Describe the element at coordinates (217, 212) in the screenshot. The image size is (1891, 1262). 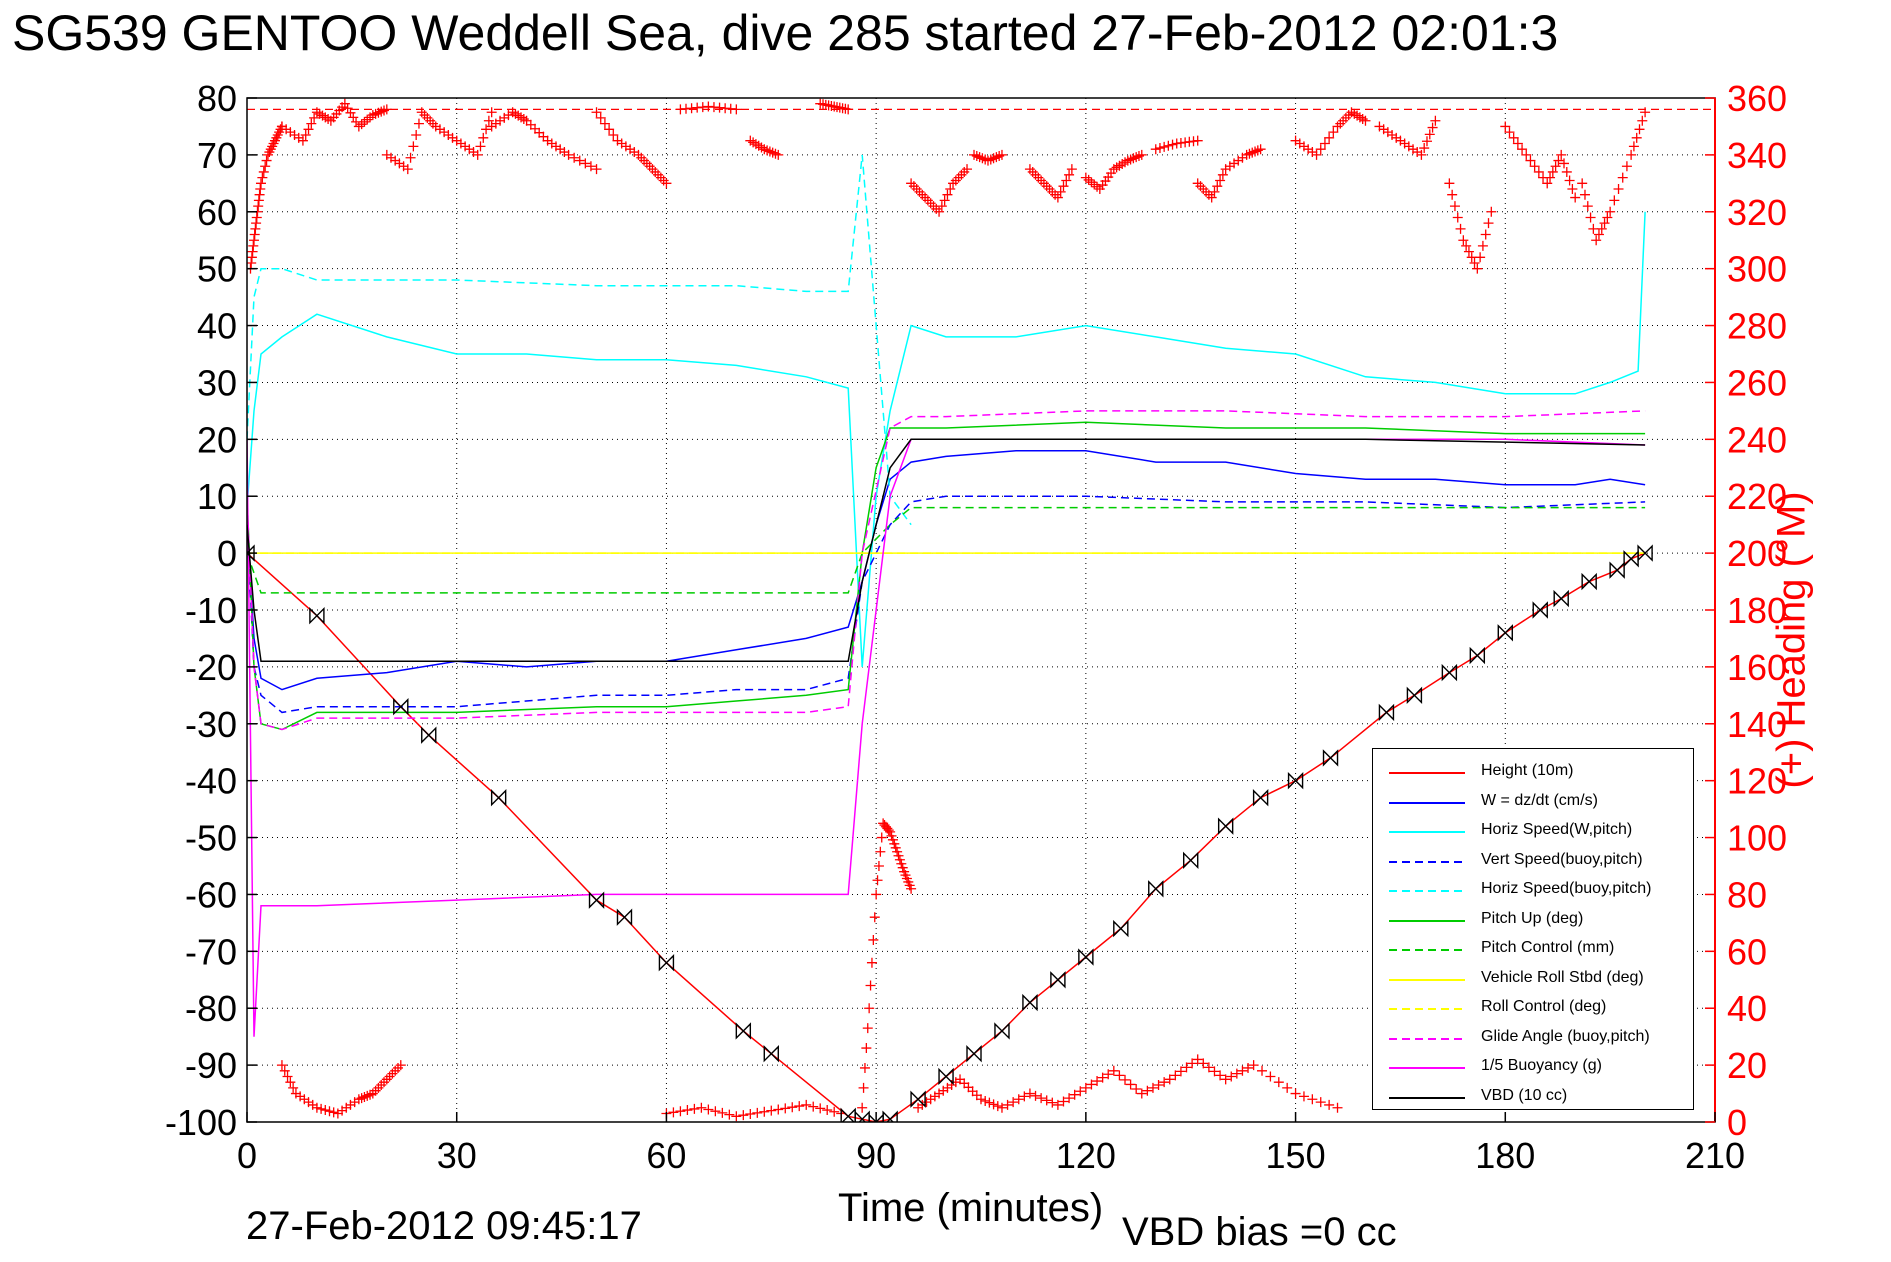
I see `y-tick-label: 60` at that location.